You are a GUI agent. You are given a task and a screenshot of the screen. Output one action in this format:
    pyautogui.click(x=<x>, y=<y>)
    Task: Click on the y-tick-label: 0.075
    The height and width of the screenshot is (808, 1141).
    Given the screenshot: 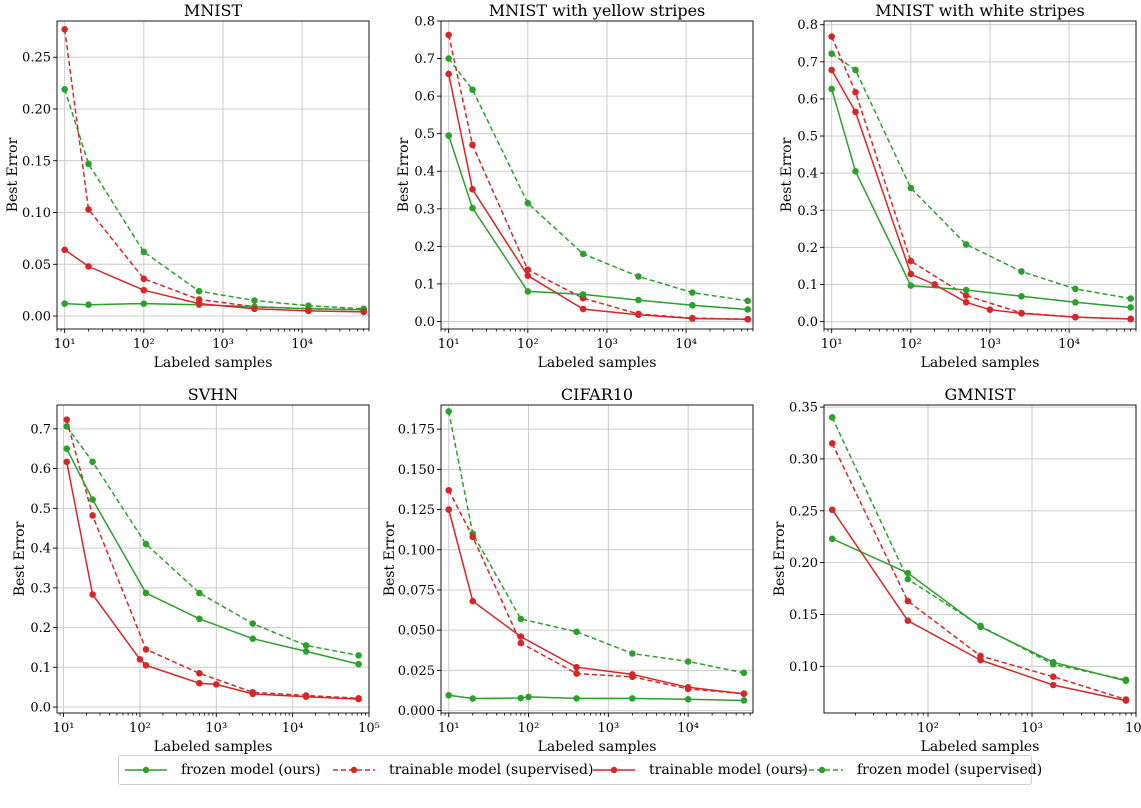 What is the action you would take?
    pyautogui.click(x=416, y=590)
    